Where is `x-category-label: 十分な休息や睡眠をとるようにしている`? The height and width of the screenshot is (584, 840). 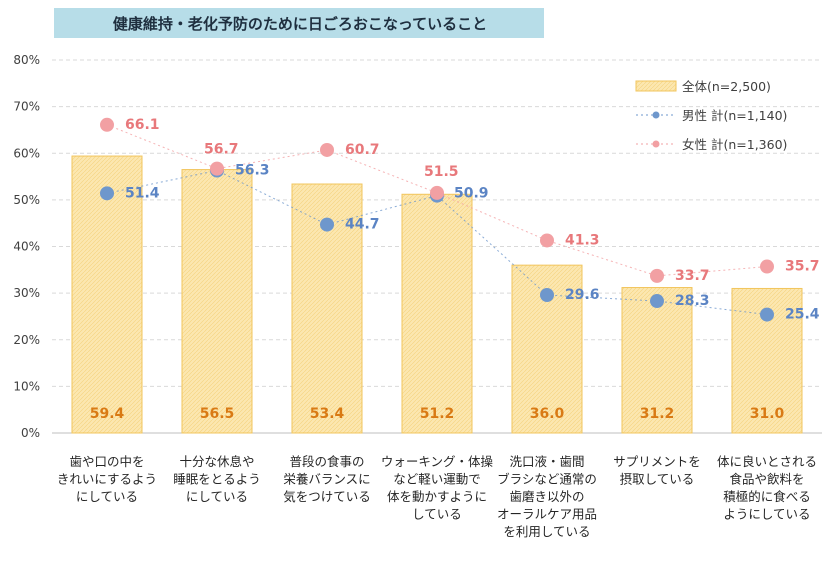 x-category-label: 十分な休息や睡眠をとるようにしている is located at coordinates (217, 479).